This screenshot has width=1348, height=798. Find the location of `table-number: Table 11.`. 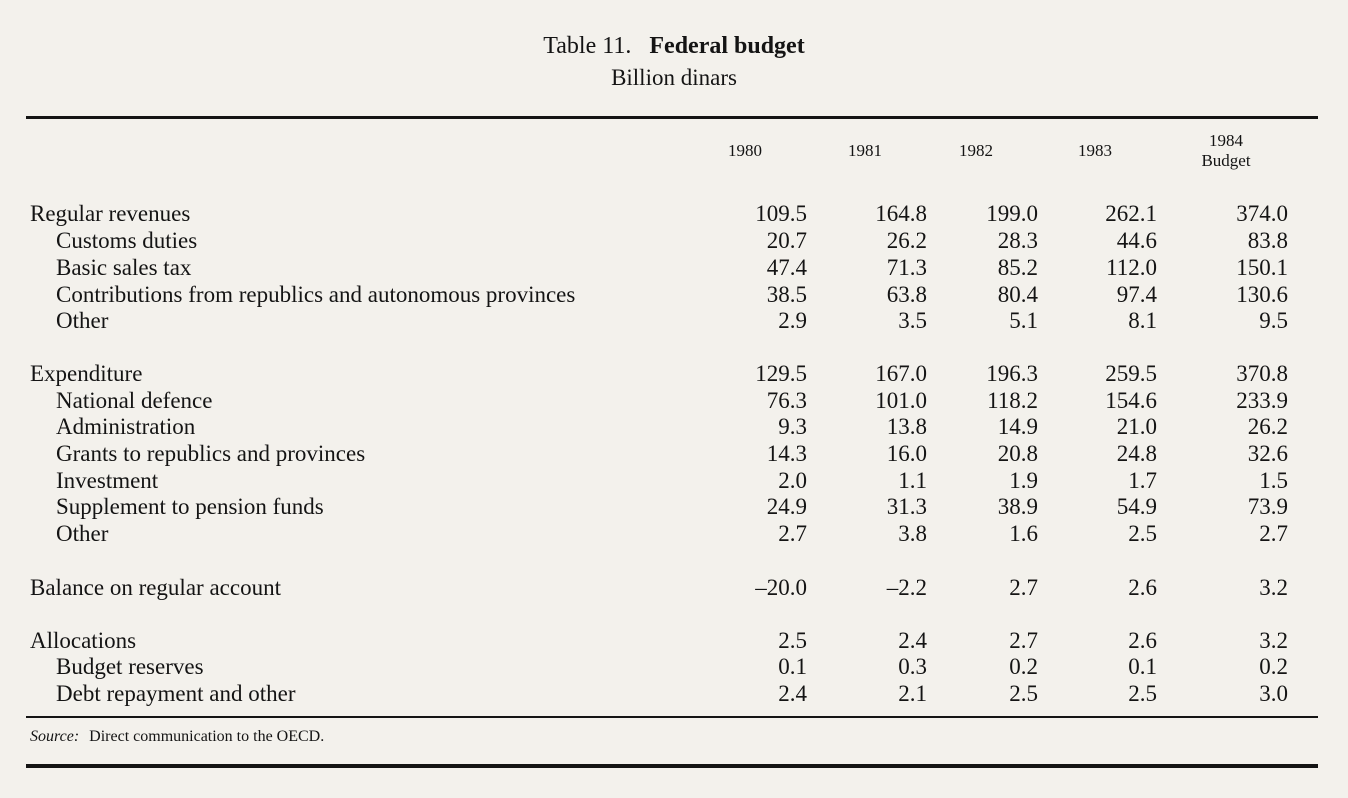

table-number: Table 11. is located at coordinates (587, 46).